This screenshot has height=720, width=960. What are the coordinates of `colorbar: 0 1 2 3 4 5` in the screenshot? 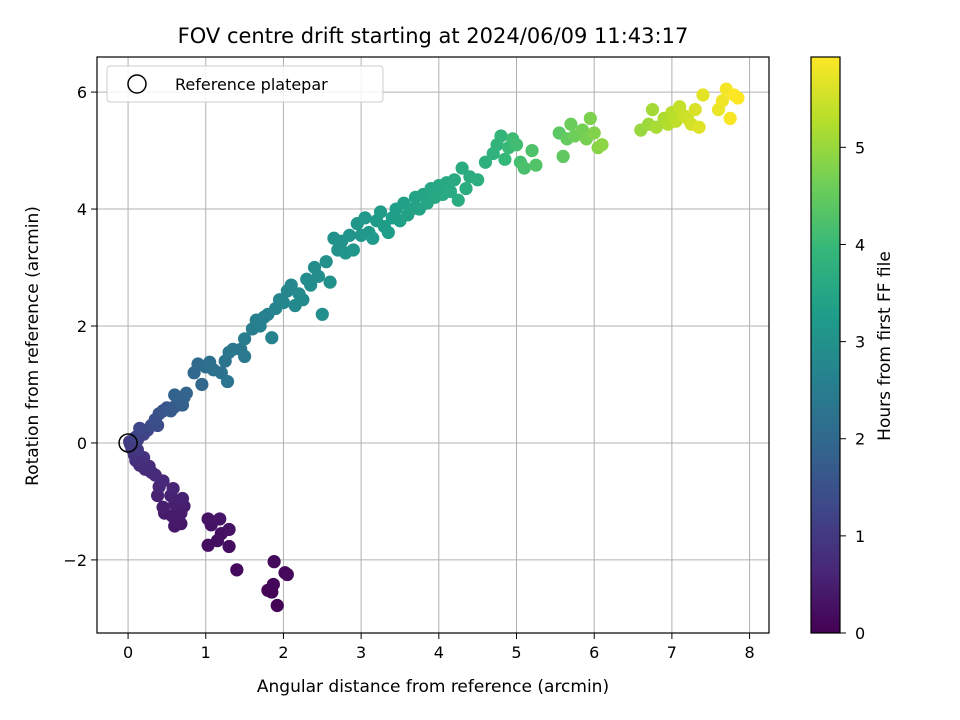 It's located at (837, 349).